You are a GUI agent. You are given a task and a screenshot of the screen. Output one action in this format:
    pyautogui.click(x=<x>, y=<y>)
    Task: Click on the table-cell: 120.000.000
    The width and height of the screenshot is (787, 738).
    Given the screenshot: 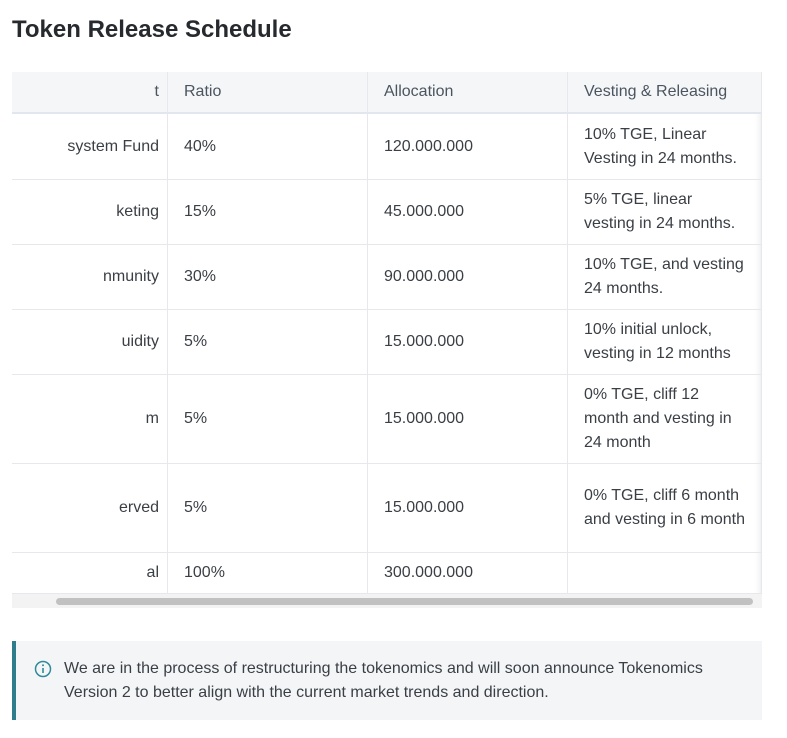 What is the action you would take?
    pyautogui.click(x=468, y=147)
    